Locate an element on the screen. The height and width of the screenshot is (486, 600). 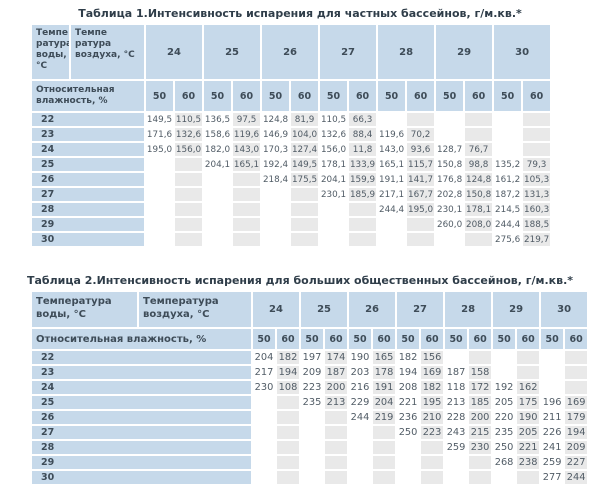
value-cell: 221 is located at coordinates (528, 447).